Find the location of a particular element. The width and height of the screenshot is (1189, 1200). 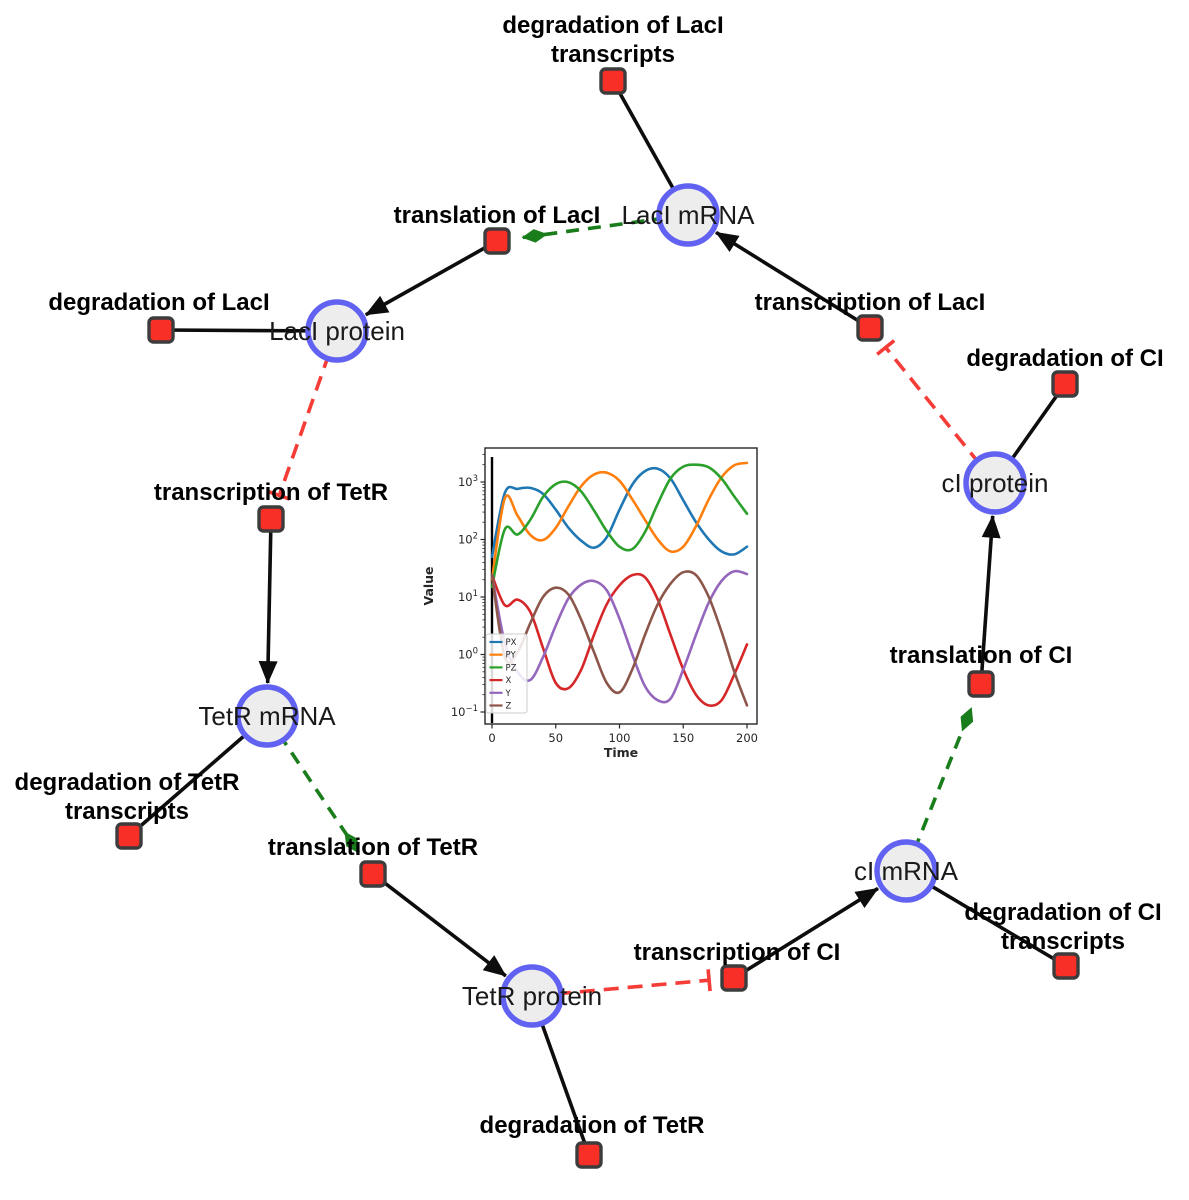

x-tick-label: 200 is located at coordinates (747, 738).